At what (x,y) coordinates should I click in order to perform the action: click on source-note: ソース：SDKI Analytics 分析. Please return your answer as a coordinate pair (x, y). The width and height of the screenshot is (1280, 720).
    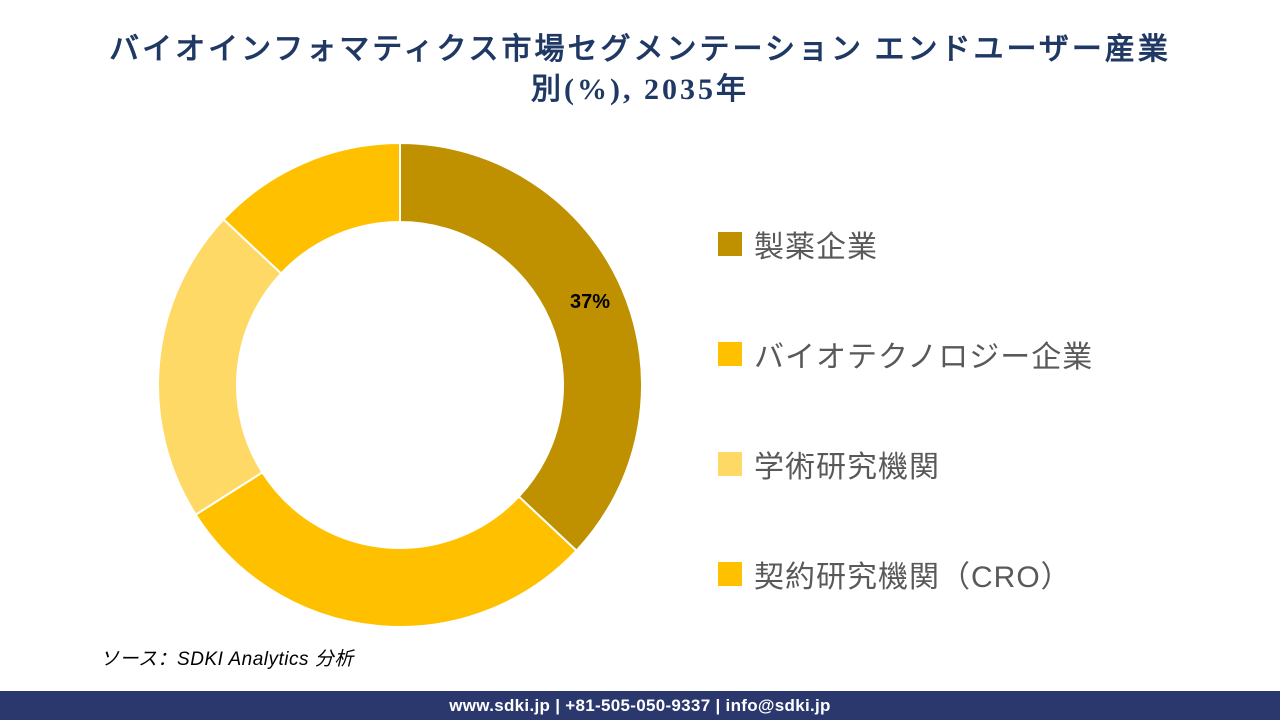
    Looking at the image, I should click on (227, 659).